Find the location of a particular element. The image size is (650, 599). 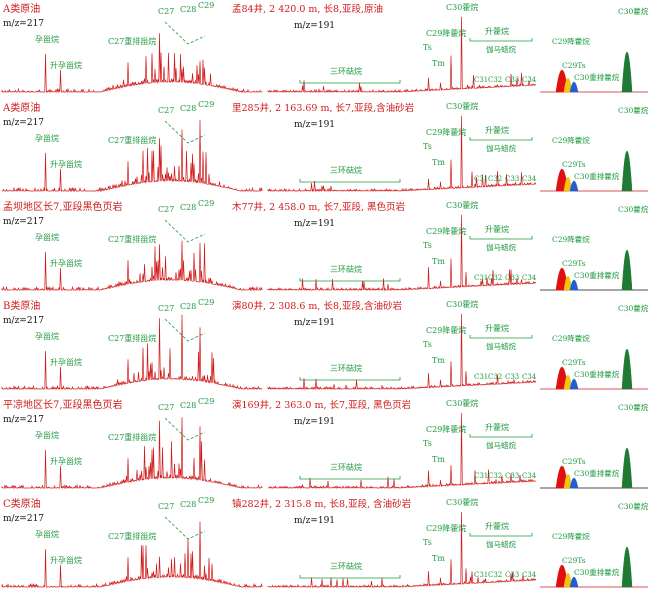

sample-label: 镇282井, 2 315.8 m, 长8,亚段, 含油砂岩 is located at coordinates (321, 504).